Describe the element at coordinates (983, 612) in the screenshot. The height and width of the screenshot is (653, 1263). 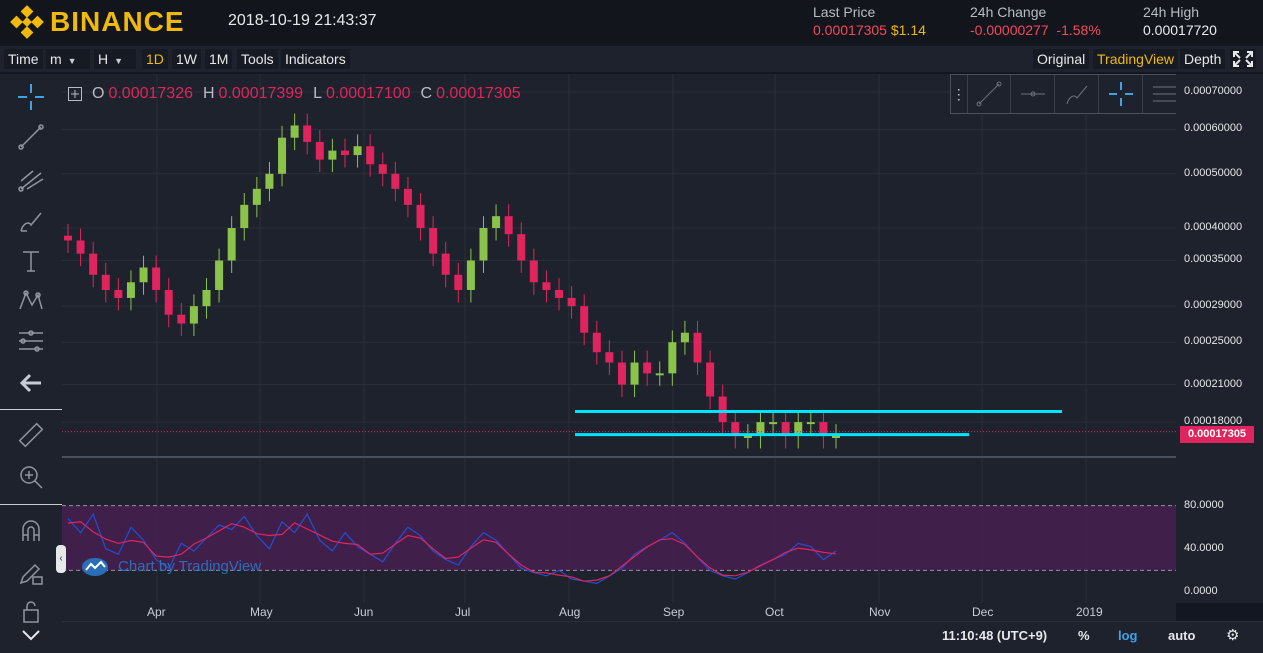
I see `time-tick-label: Dec` at that location.